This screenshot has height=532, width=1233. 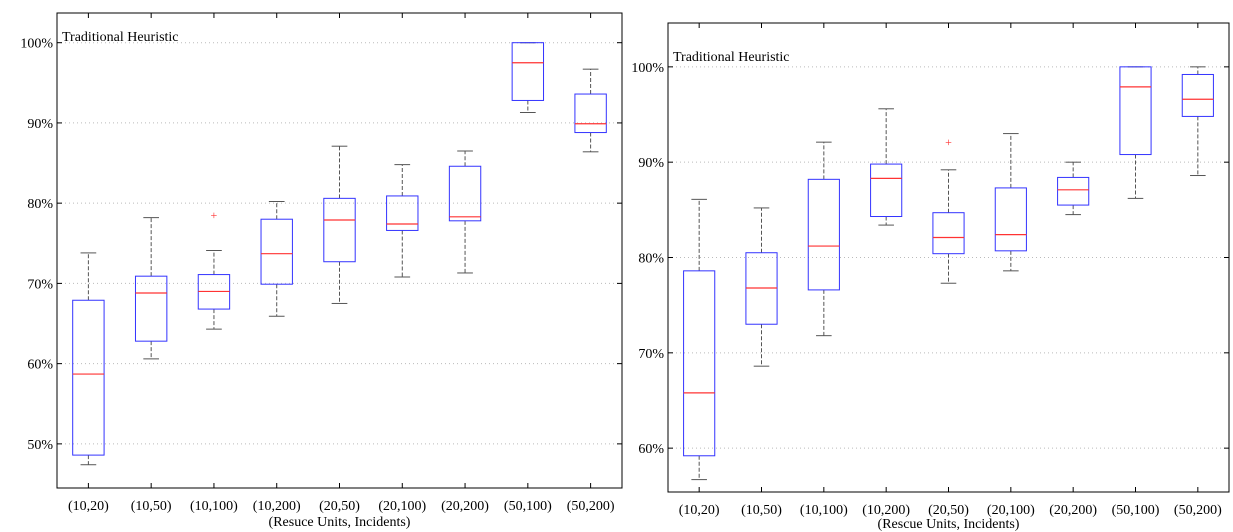 I want to click on x-axis-title: (Resuce Units, Incidents), so click(x=340, y=522).